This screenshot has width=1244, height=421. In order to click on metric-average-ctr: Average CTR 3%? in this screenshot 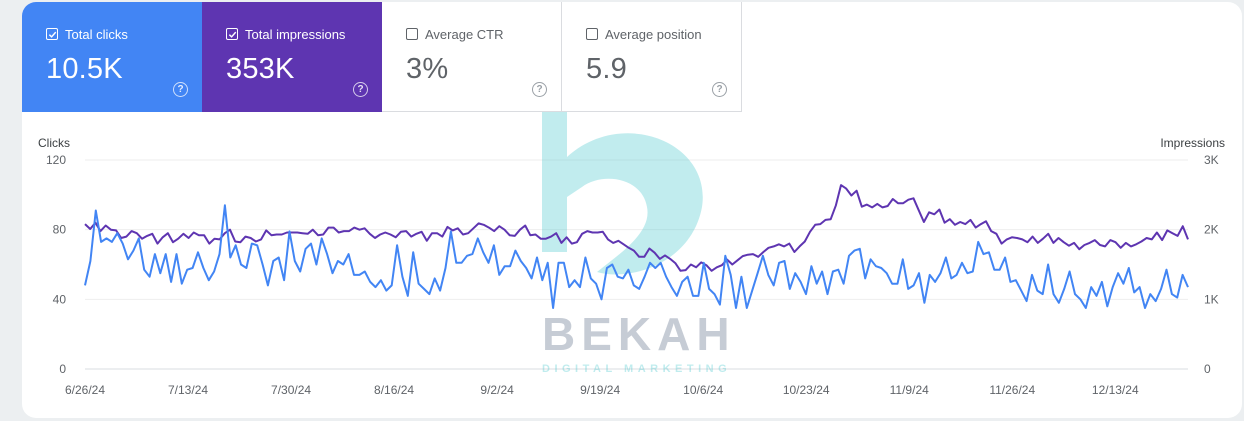, I will do `click(472, 57)`.